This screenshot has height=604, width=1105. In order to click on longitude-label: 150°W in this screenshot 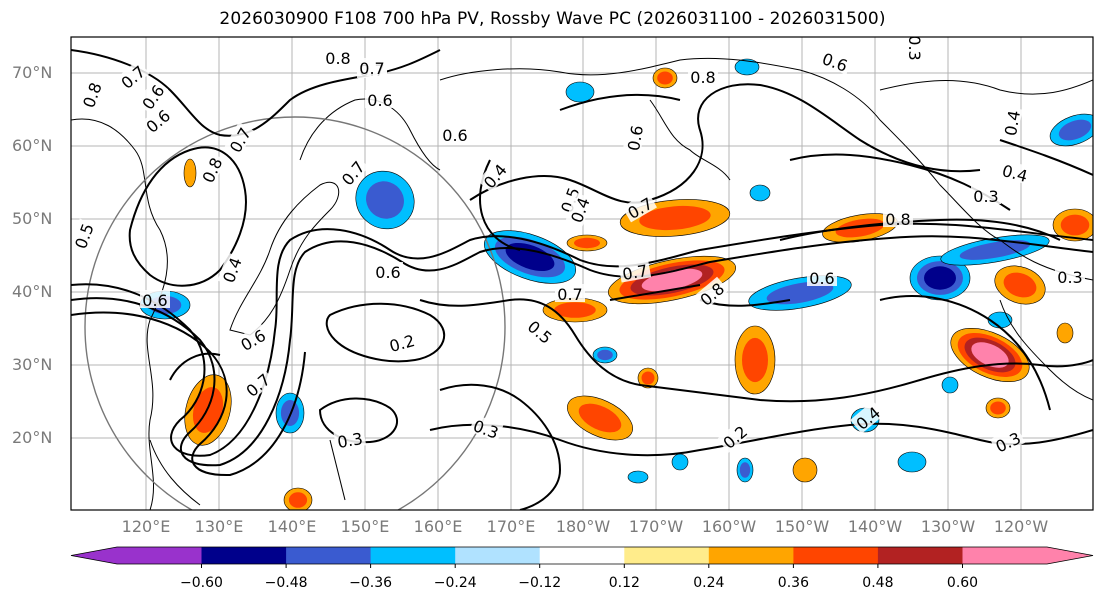, I will do `click(802, 526)`.